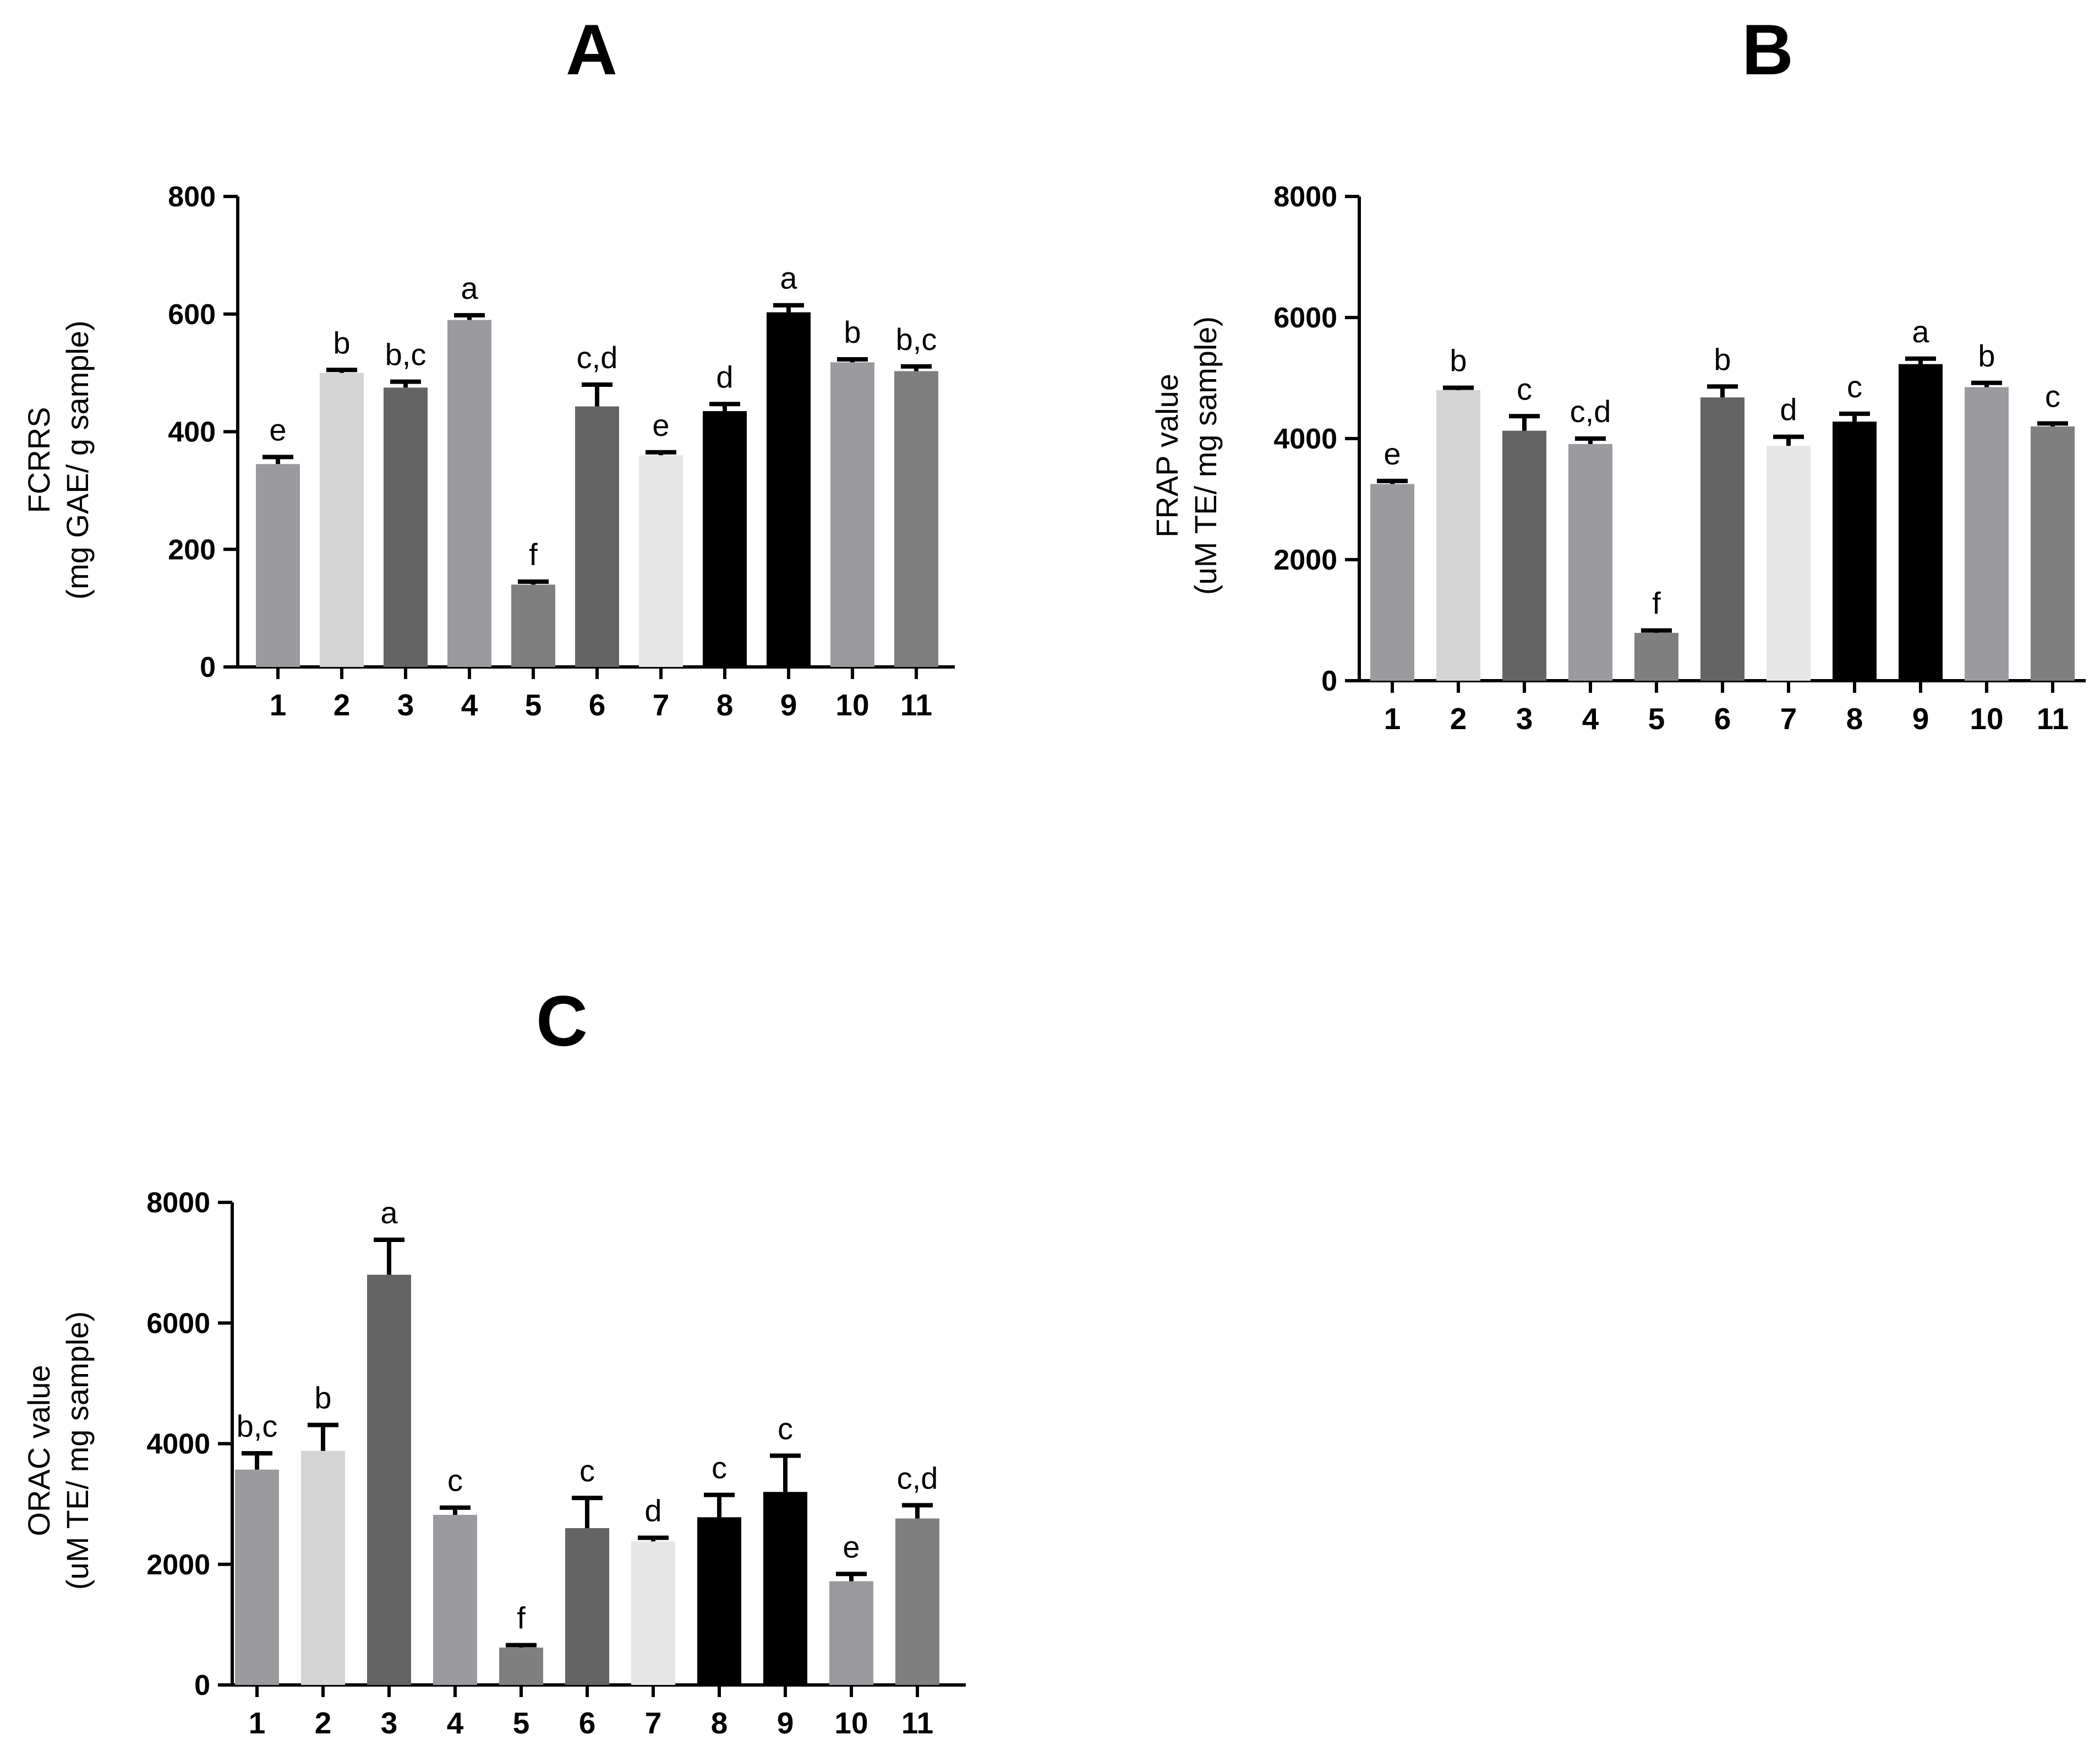 The height and width of the screenshot is (1751, 2100). I want to click on panel-a-y-axis-title-line-1: FCRRS, so click(39, 460).